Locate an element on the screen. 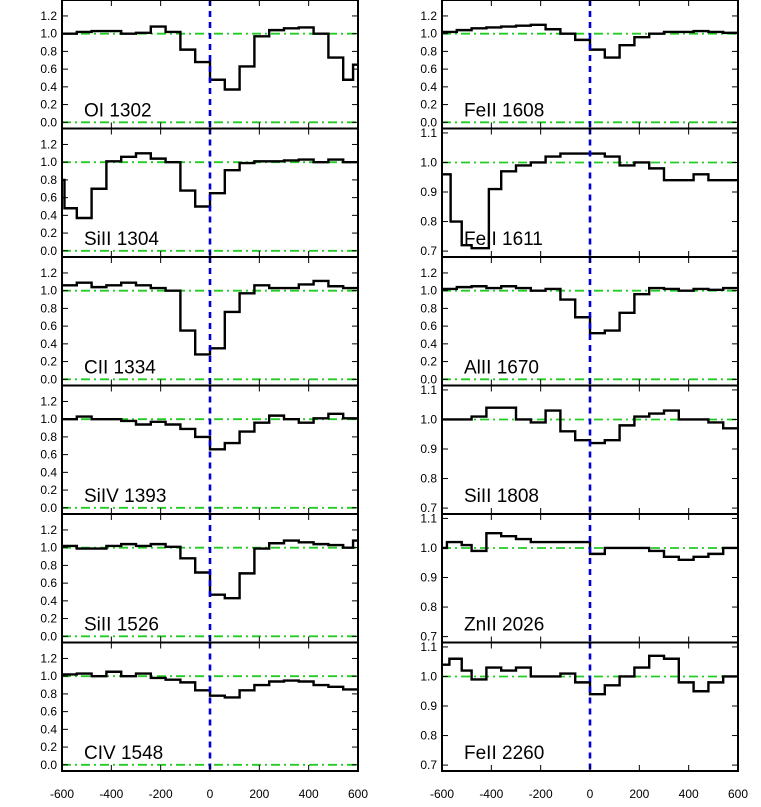  ion-label: AlII 1670 is located at coordinates (501, 368).